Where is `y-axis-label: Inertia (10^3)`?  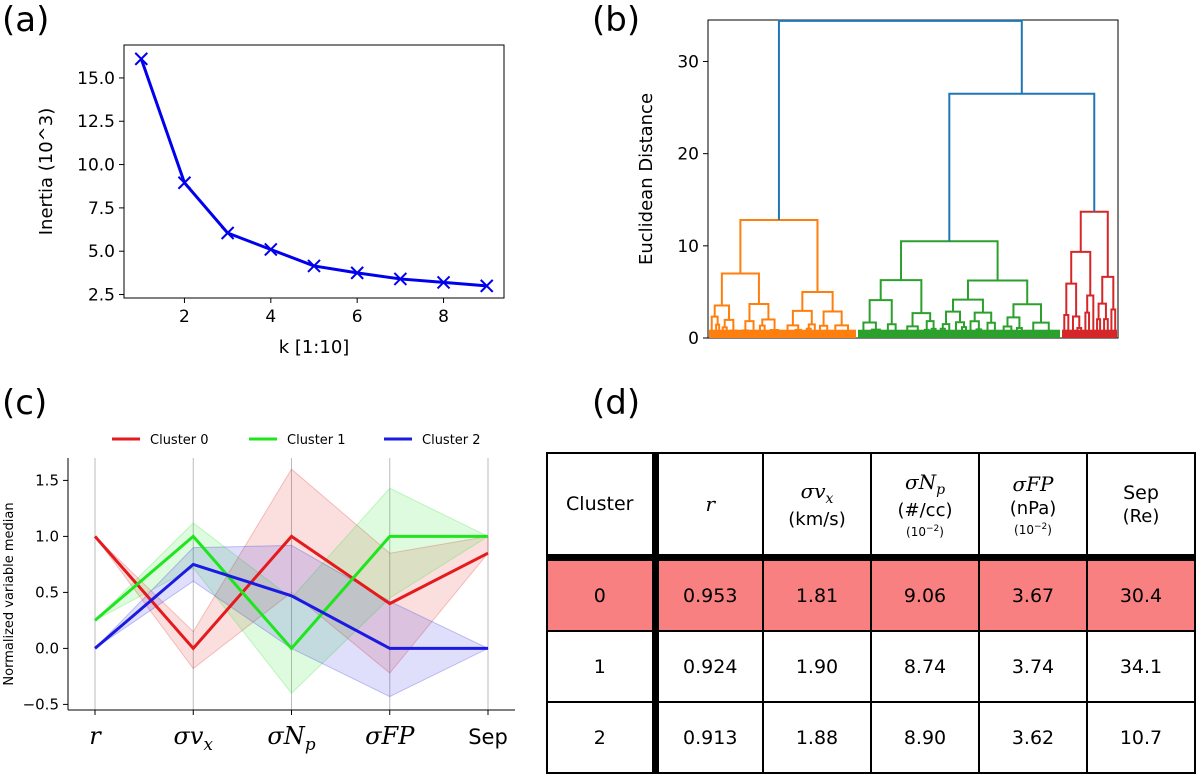
y-axis-label: Inertia (10^3) is located at coordinates (46, 172).